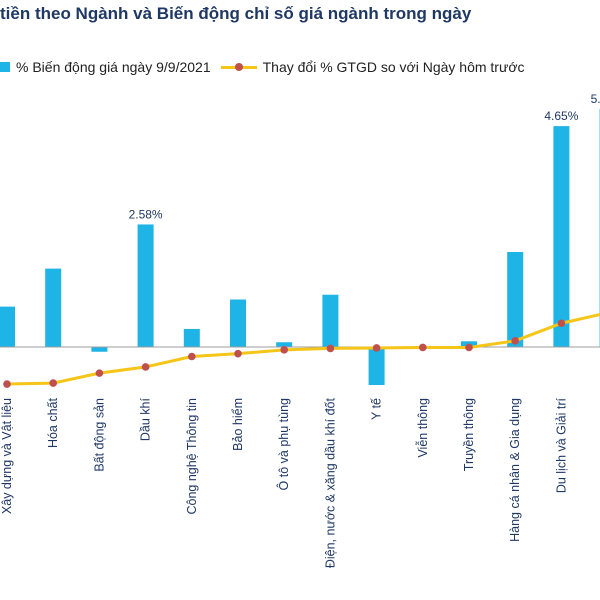  Describe the element at coordinates (595, 99) in the screenshot. I see `data-label: 5.01%` at that location.